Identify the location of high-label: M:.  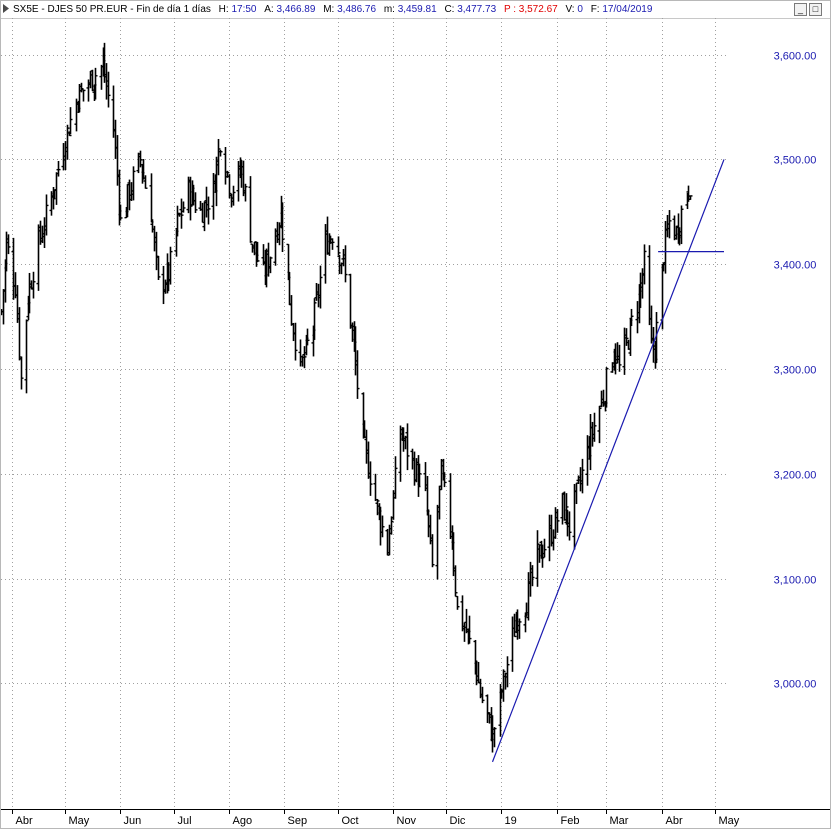
(329, 9).